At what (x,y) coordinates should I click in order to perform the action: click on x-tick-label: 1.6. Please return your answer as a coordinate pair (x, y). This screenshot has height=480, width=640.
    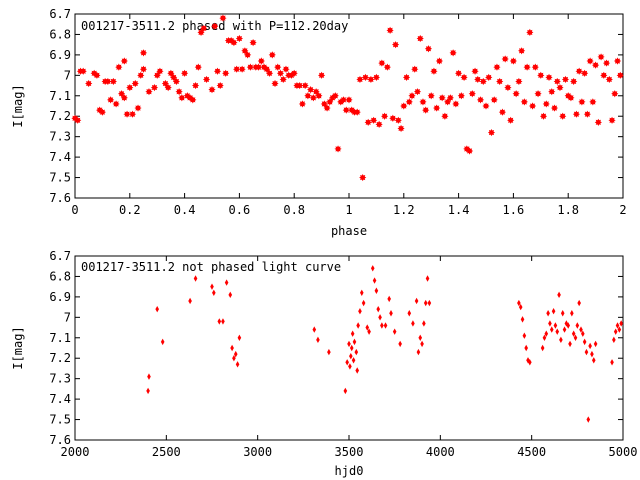
    Looking at the image, I should click on (514, 210).